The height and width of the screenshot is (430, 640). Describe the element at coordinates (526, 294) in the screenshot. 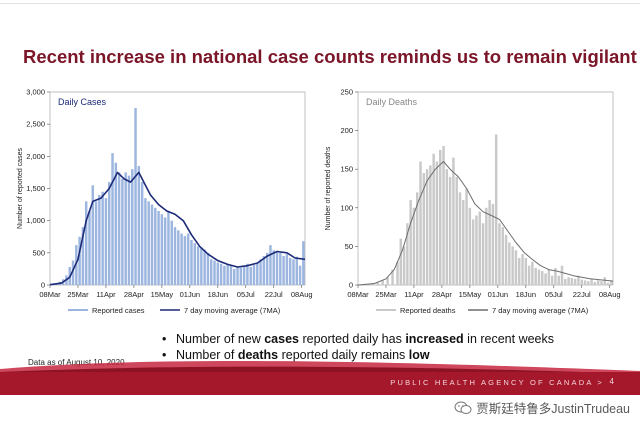

I see `x-tick-label: 18Jun` at that location.